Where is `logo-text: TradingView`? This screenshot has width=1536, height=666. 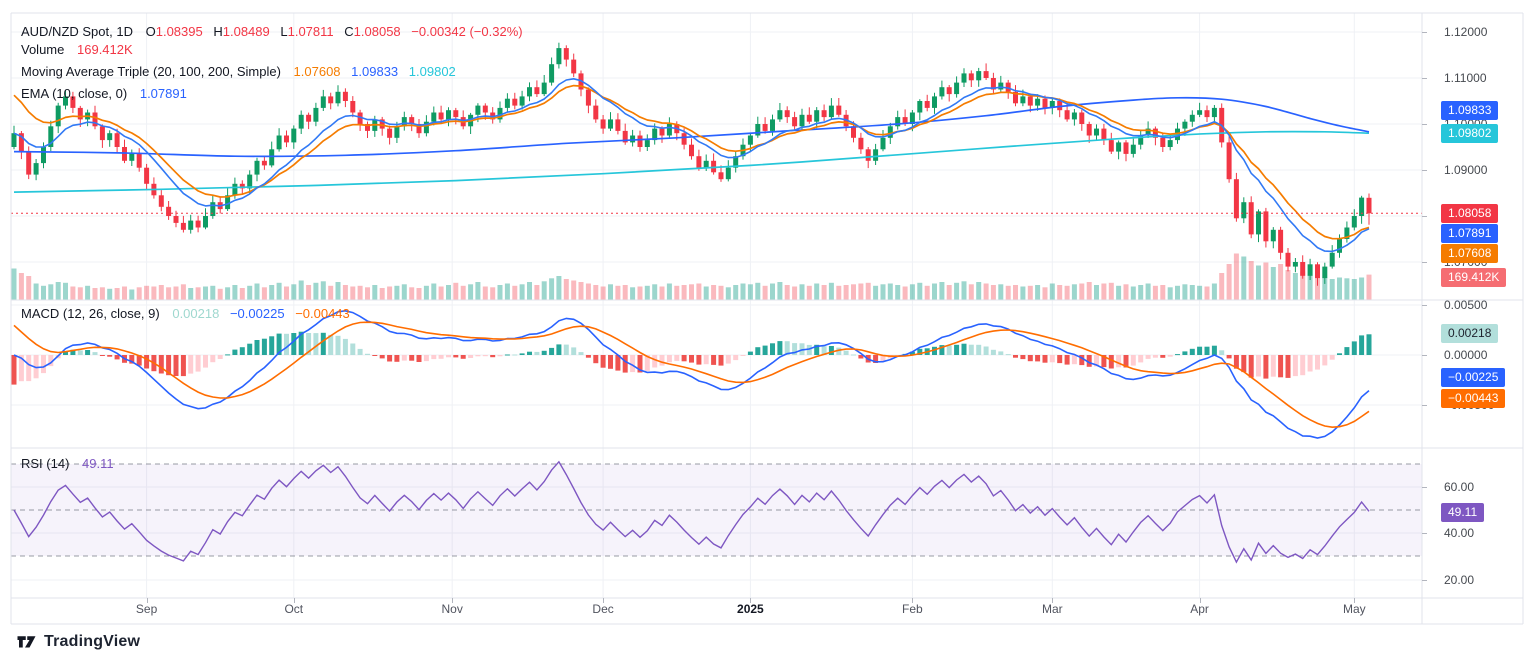
logo-text: TradingView is located at coordinates (92, 641).